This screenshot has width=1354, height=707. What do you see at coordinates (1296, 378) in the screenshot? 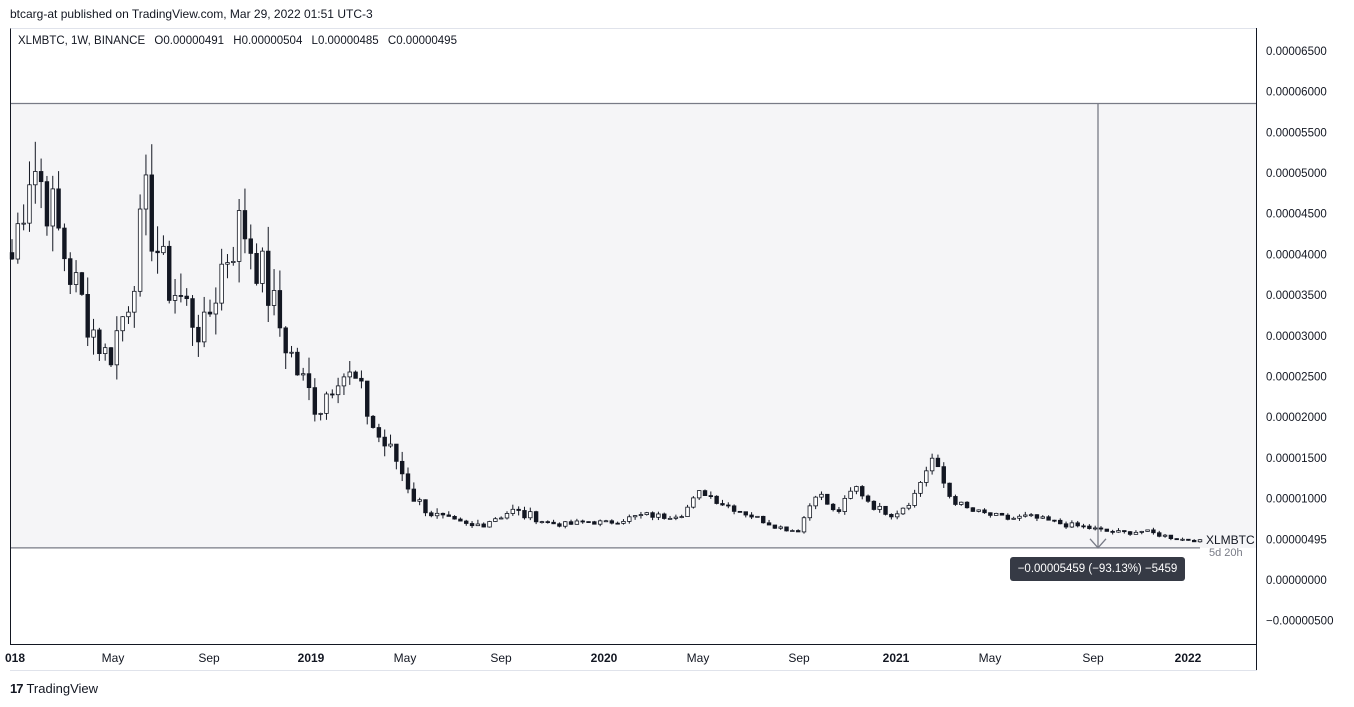
I see `price-tick-label: 0.00002500` at bounding box center [1296, 378].